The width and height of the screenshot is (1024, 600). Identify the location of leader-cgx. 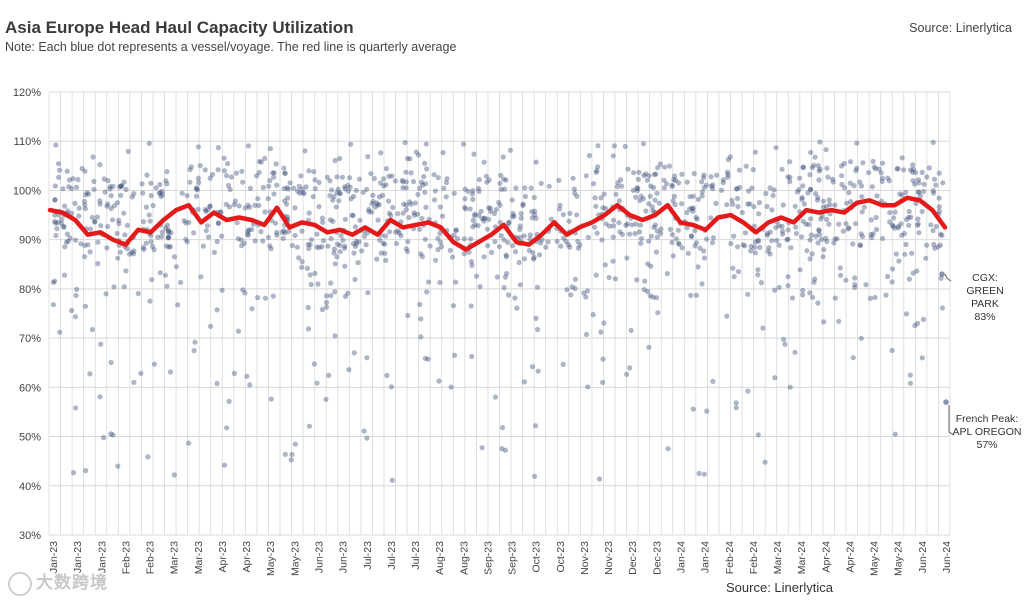
(948, 277).